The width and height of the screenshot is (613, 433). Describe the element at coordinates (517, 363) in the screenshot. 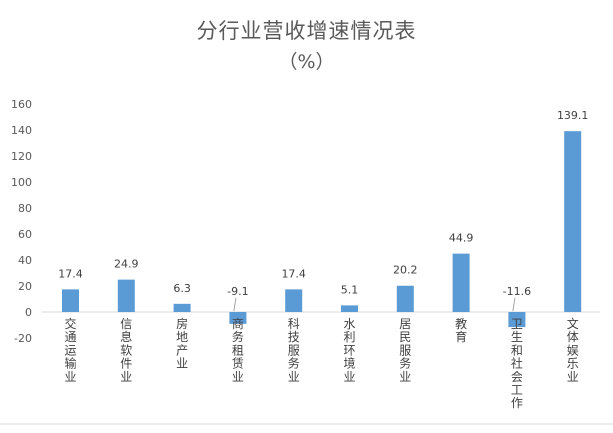

I see `category-label: 卫生和社会工作` at that location.